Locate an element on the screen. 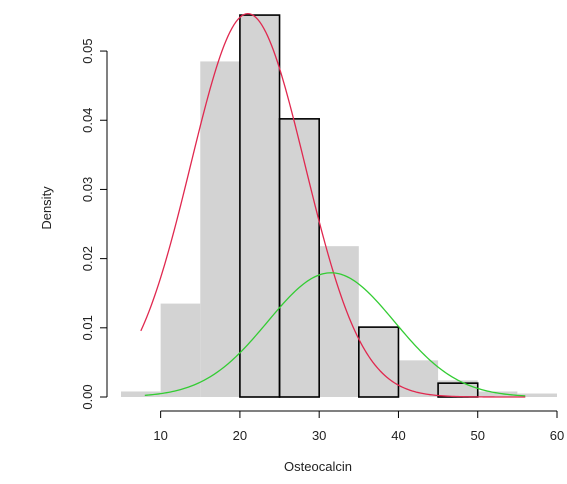 The image size is (567, 484). x-tick-label-1: 20 is located at coordinates (240, 435).